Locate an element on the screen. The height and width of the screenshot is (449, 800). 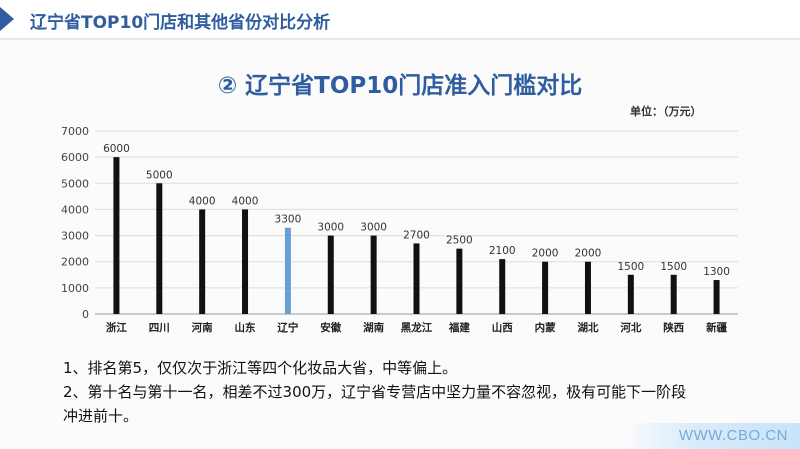
y-tick-label: 4000 is located at coordinates (75, 209).